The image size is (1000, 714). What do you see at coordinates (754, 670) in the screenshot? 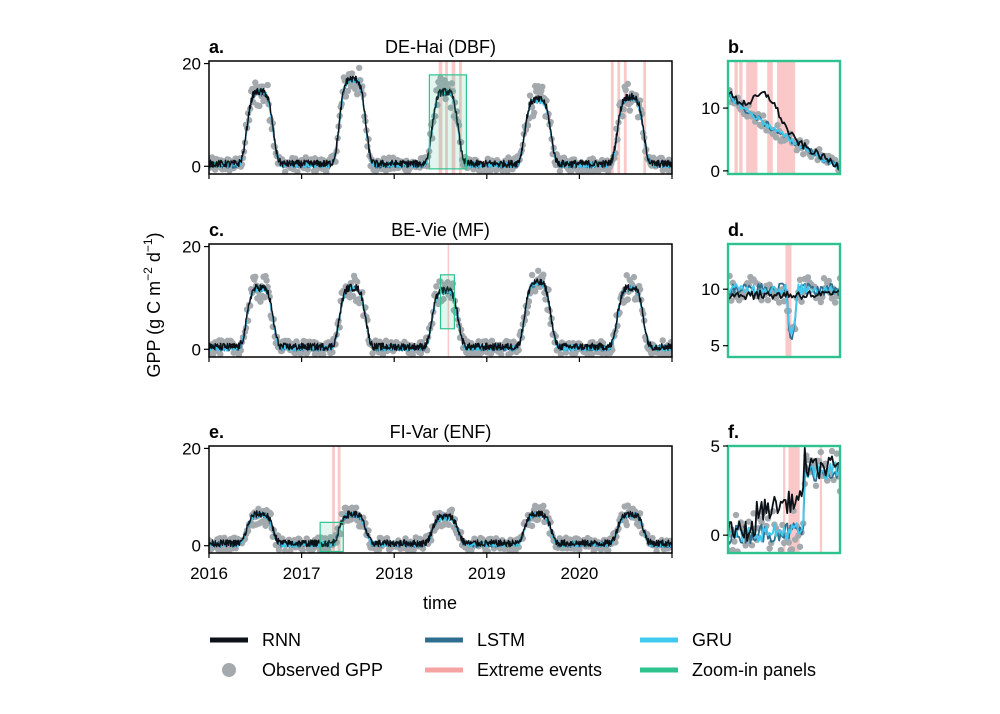
I see `legend-label-zoom: Zoom-in panels` at bounding box center [754, 670].